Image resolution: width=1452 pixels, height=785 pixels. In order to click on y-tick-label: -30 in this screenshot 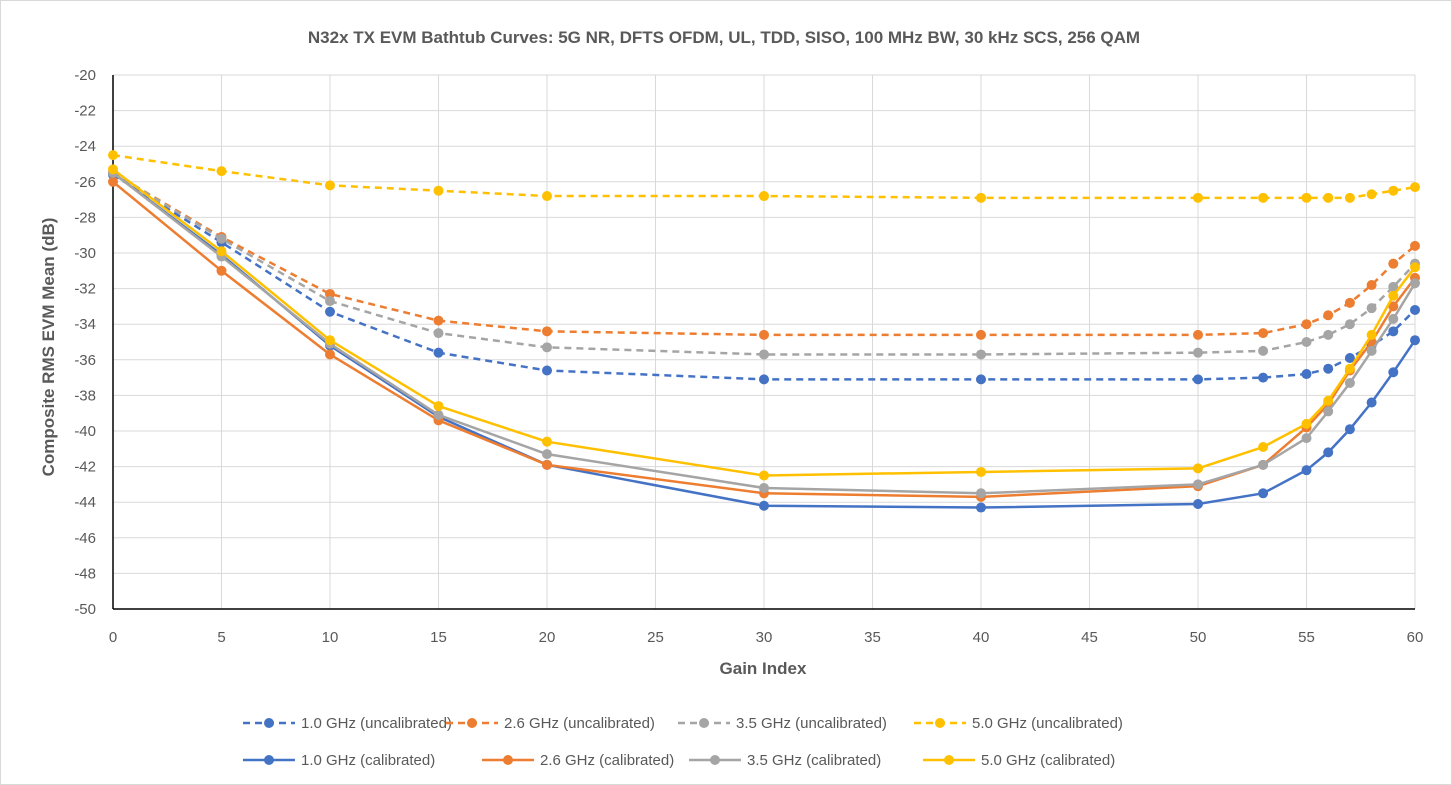, I will do `click(85, 253)`.